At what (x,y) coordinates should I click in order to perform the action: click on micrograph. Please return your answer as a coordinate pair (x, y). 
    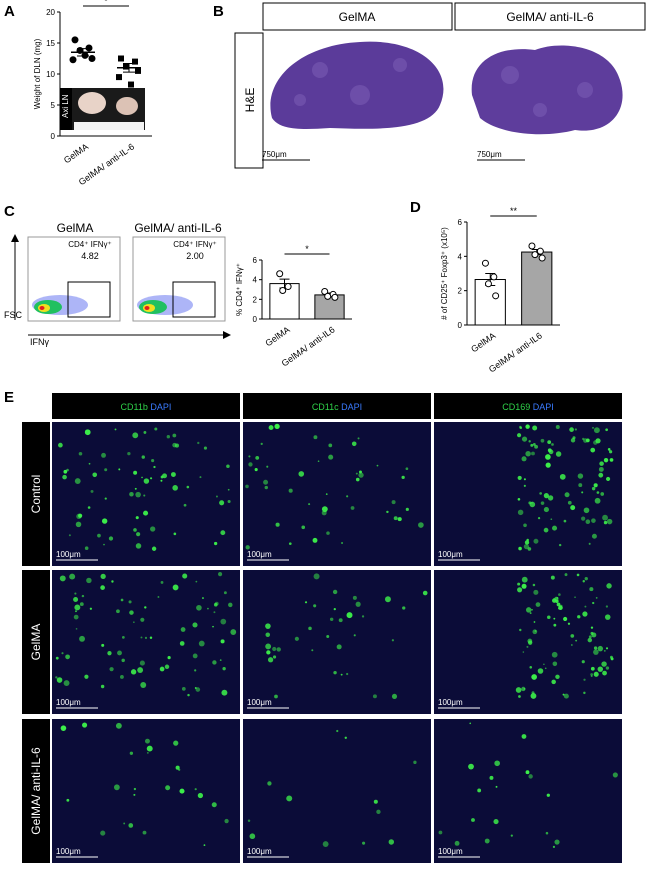
    Looking at the image, I should click on (337, 494).